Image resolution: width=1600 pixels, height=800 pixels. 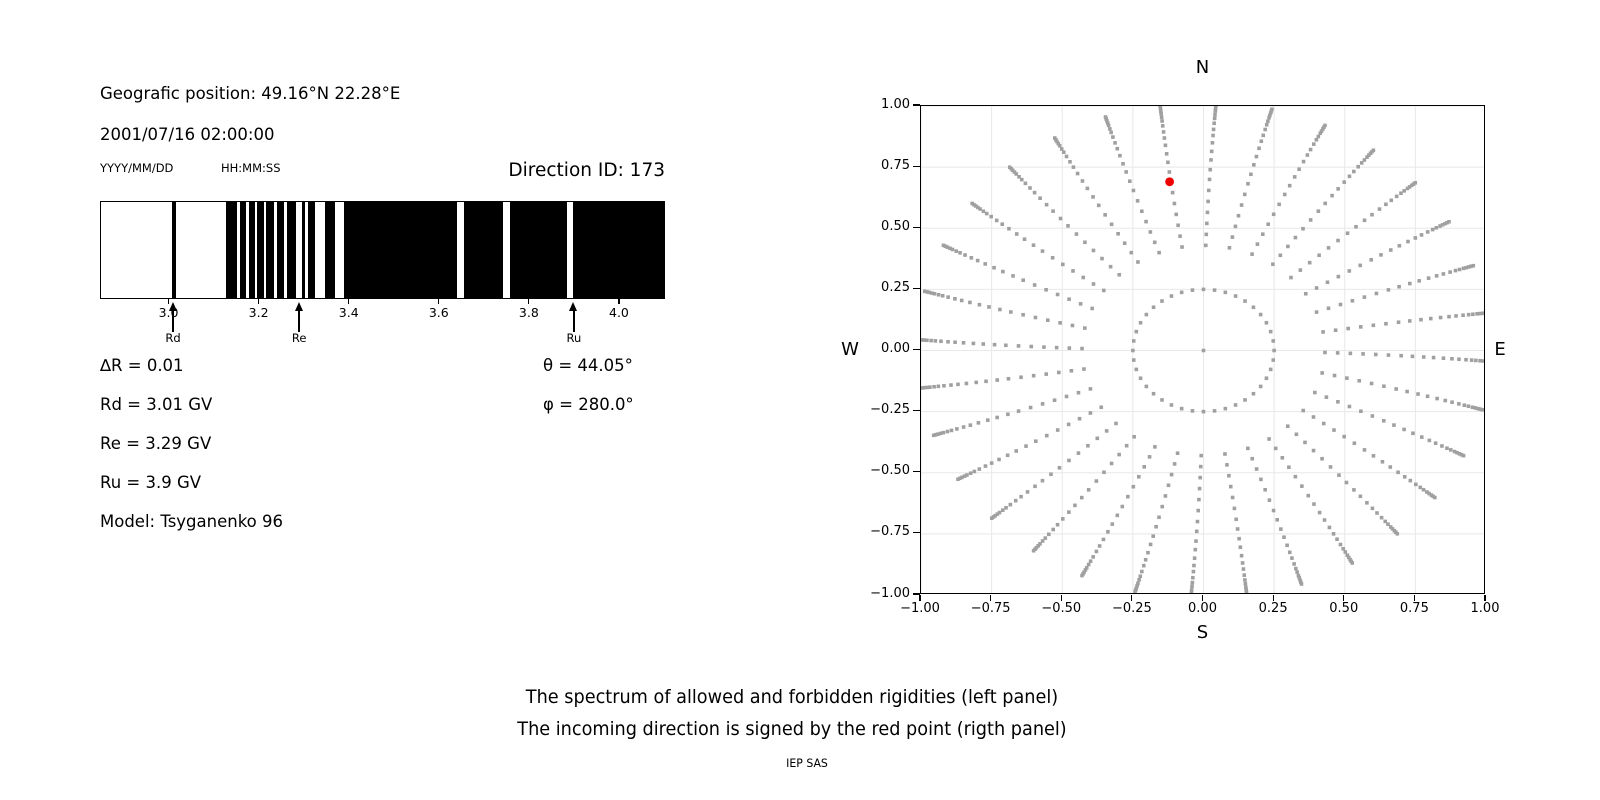 What do you see at coordinates (151, 482) in the screenshot?
I see `ru-value: Ru = 3.9 GV` at bounding box center [151, 482].